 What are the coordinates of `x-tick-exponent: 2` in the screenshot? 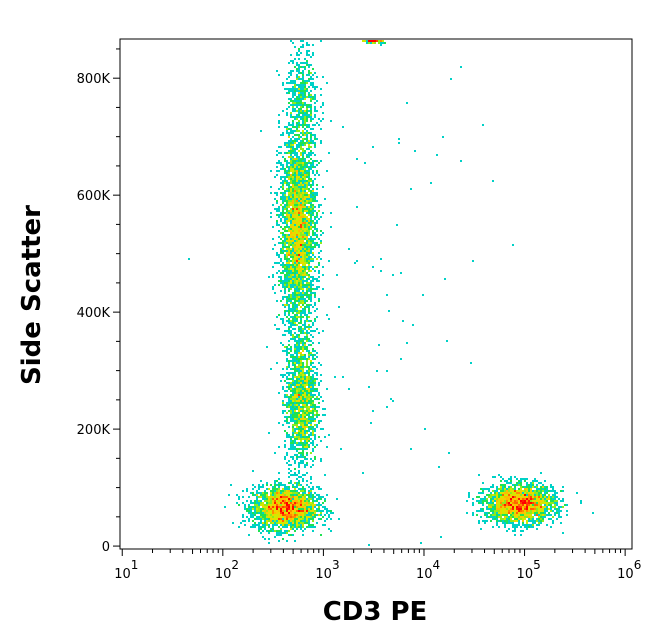 It's located at (235, 565).